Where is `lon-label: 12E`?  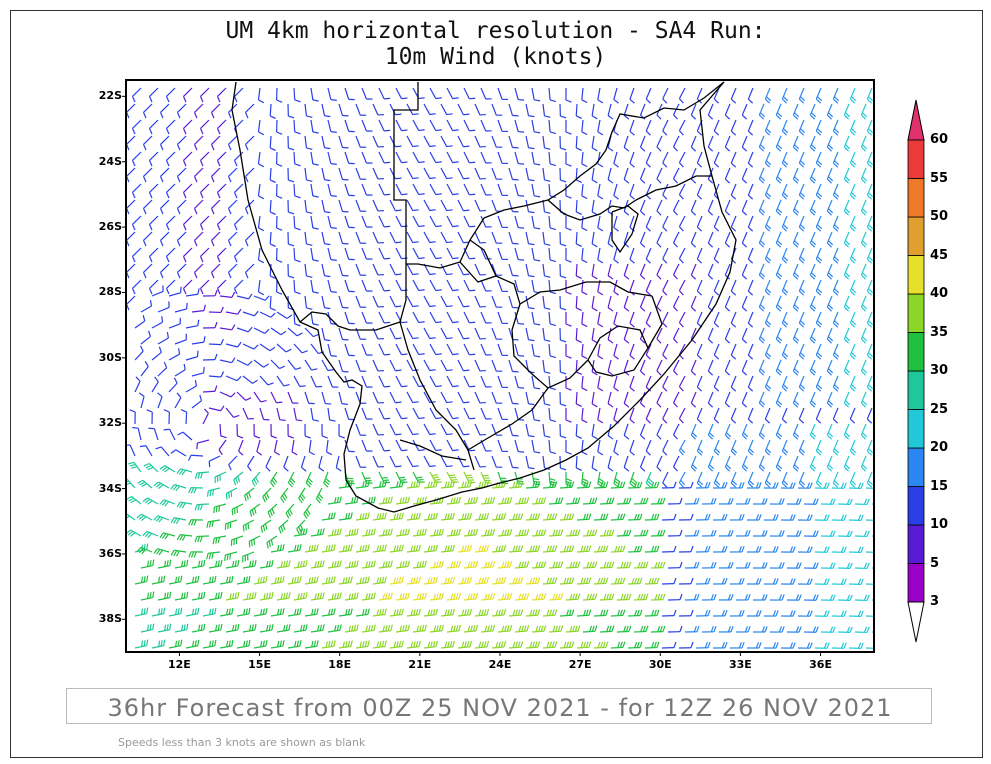 lon-label: 12E is located at coordinates (179, 664).